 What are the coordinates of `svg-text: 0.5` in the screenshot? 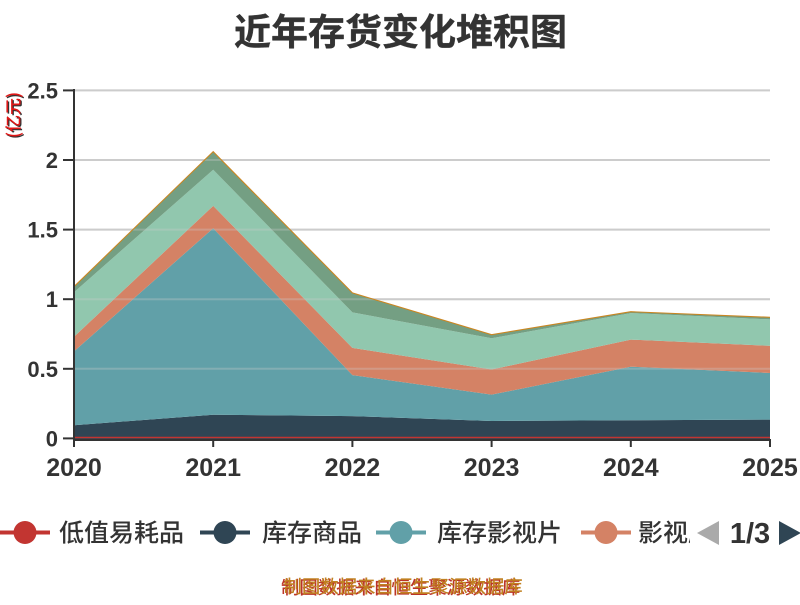 It's located at (42, 369).